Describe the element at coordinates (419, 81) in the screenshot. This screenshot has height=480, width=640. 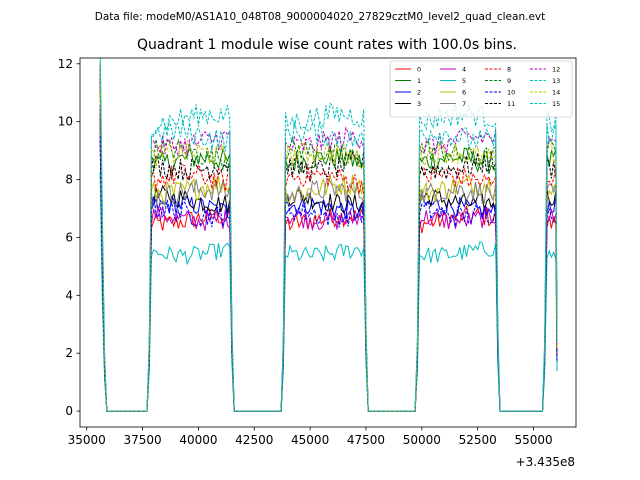
I see `legend-label-1: 1` at that location.